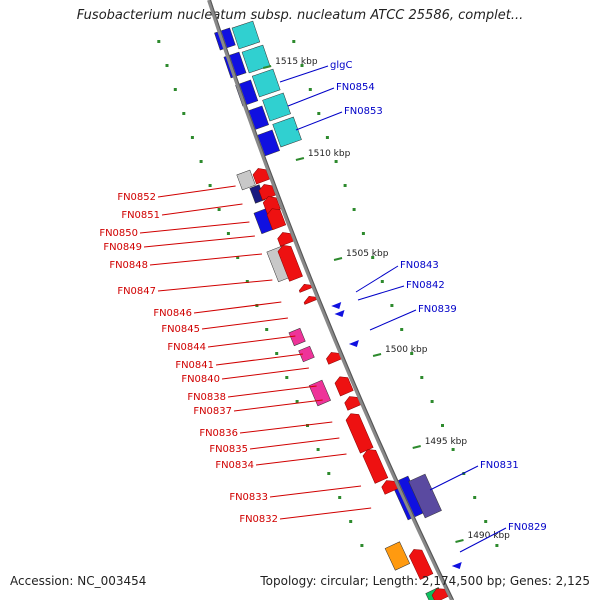 The height and width of the screenshot is (600, 600). What do you see at coordinates (136, 197) in the screenshot?
I see `reverse-gene-label: FN0852` at bounding box center [136, 197].